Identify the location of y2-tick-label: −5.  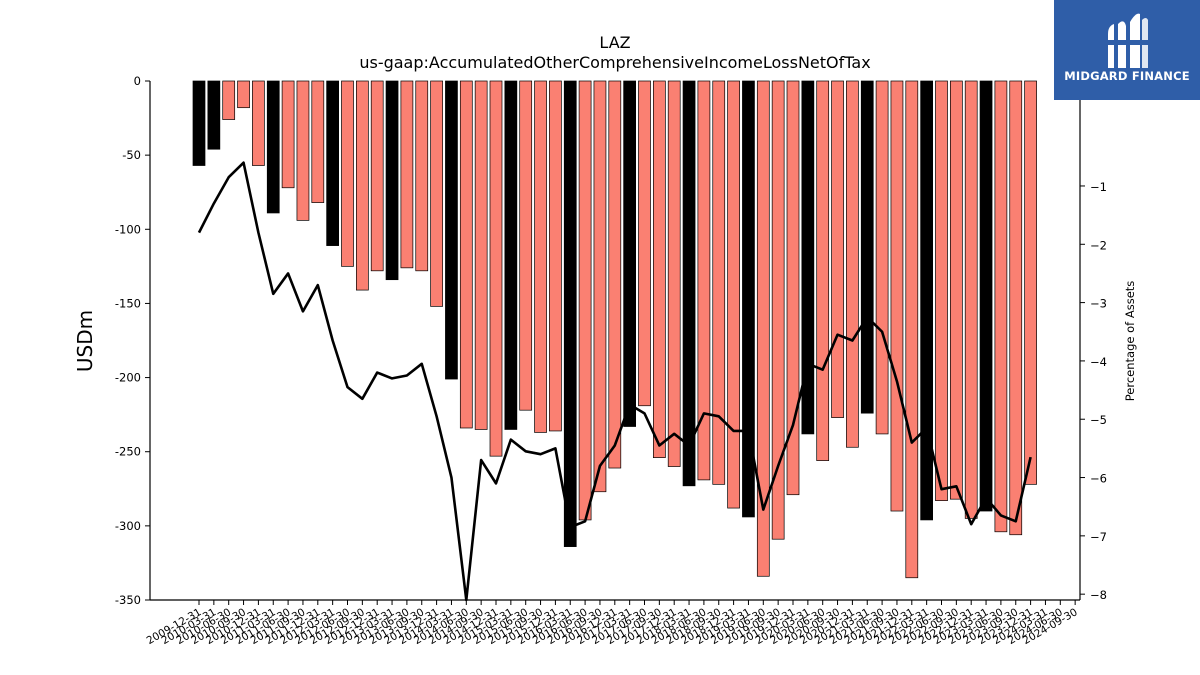
(1098, 420).